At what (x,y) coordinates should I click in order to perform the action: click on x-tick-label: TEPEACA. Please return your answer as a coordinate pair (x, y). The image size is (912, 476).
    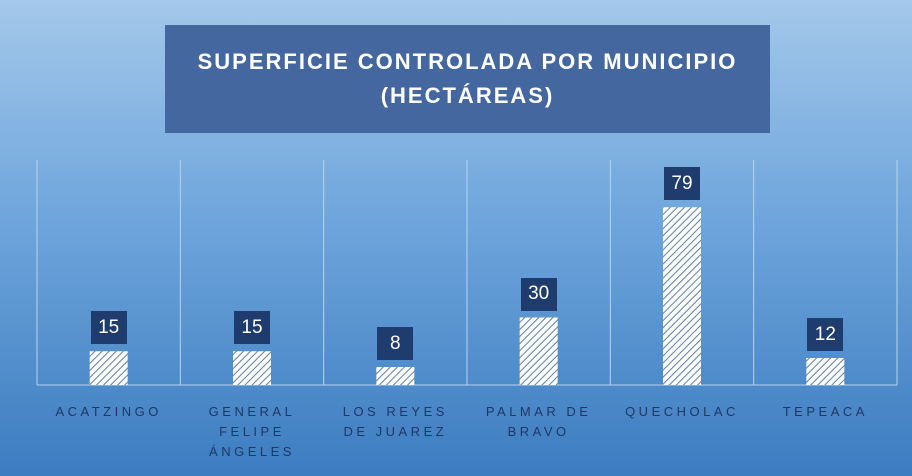
    Looking at the image, I should click on (825, 411).